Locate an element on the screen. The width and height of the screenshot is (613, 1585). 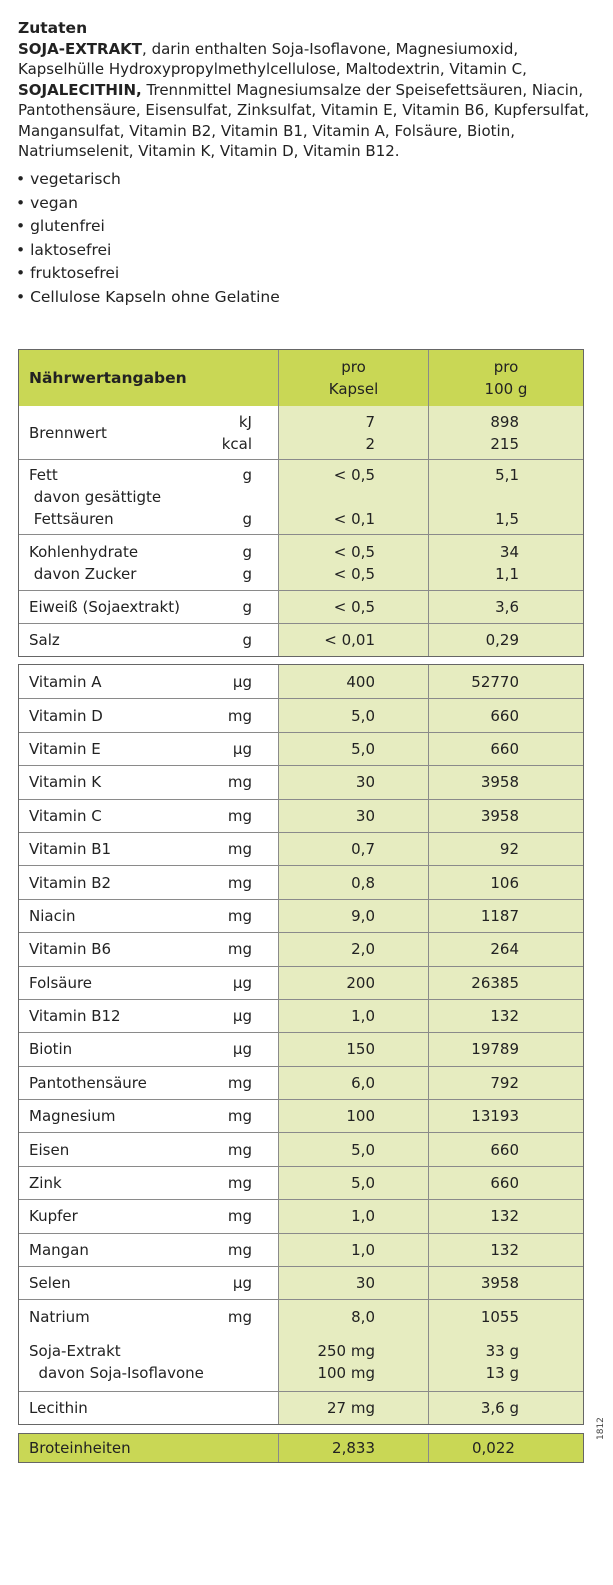
per-capsule-value-text: 1,0 is located at coordinates (363, 1216).